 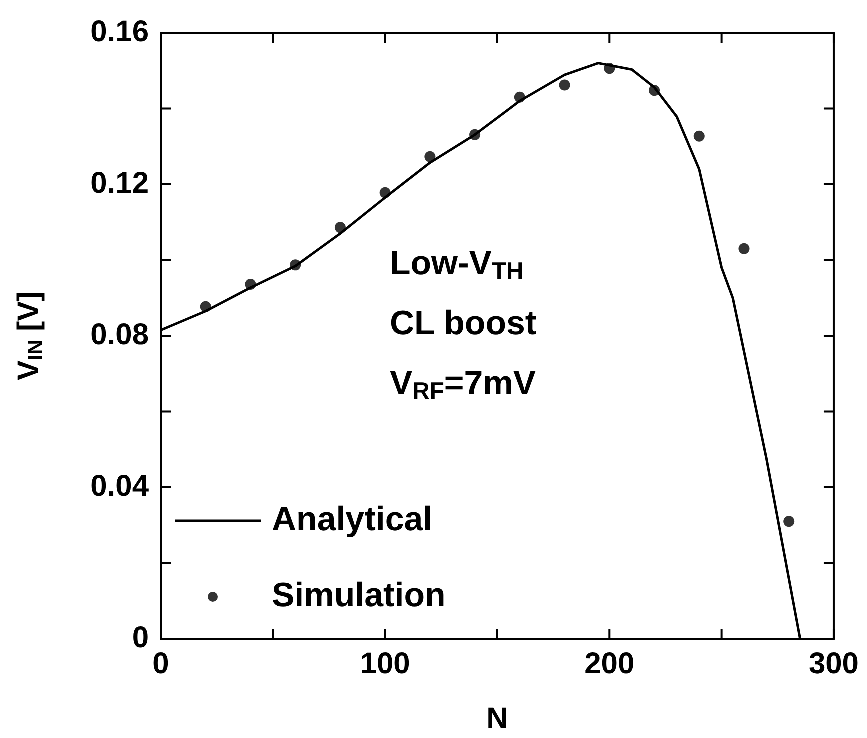 What do you see at coordinates (352, 519) in the screenshot?
I see `legend-label: Analytical` at bounding box center [352, 519].